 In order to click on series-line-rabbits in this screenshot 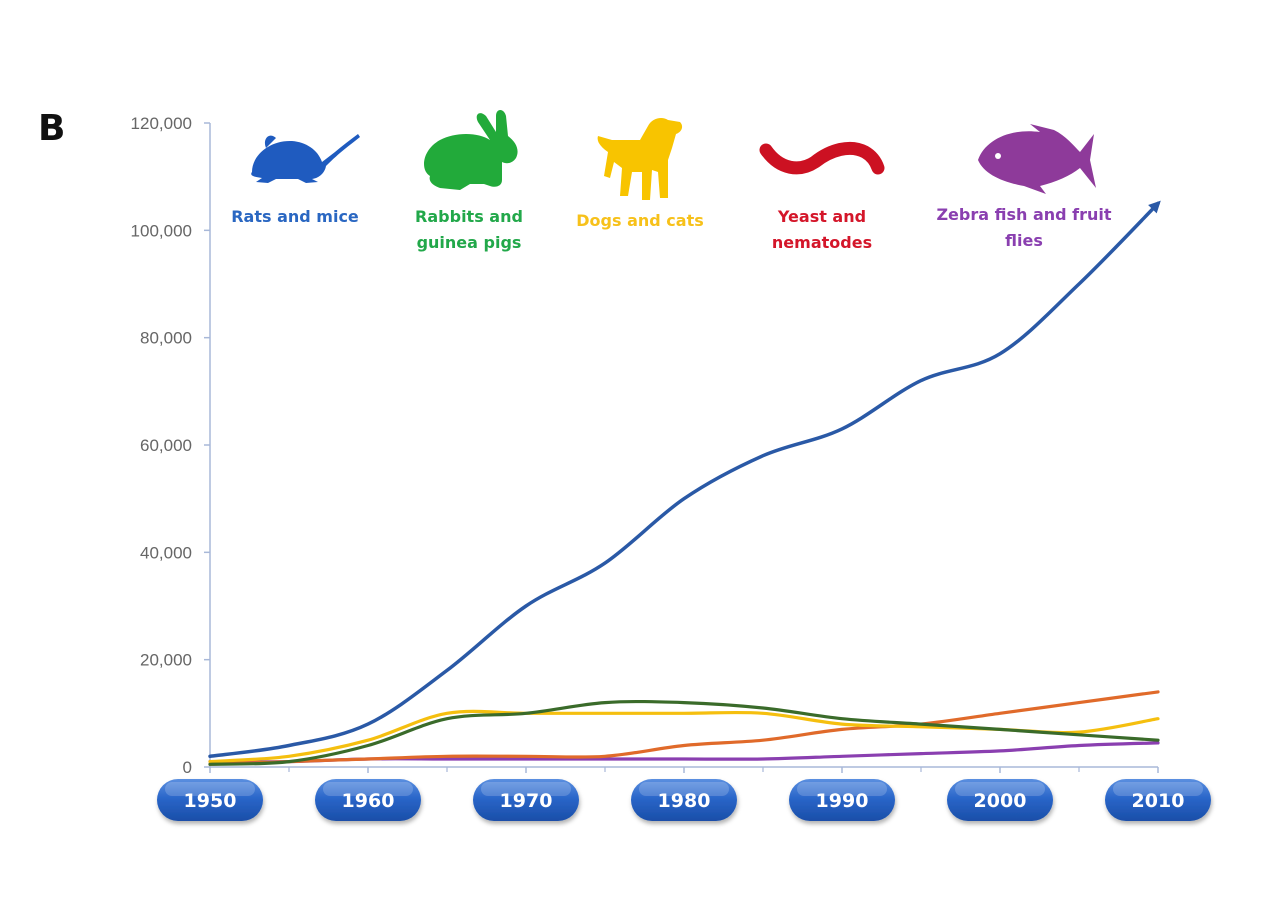, I will do `click(684, 732)`.